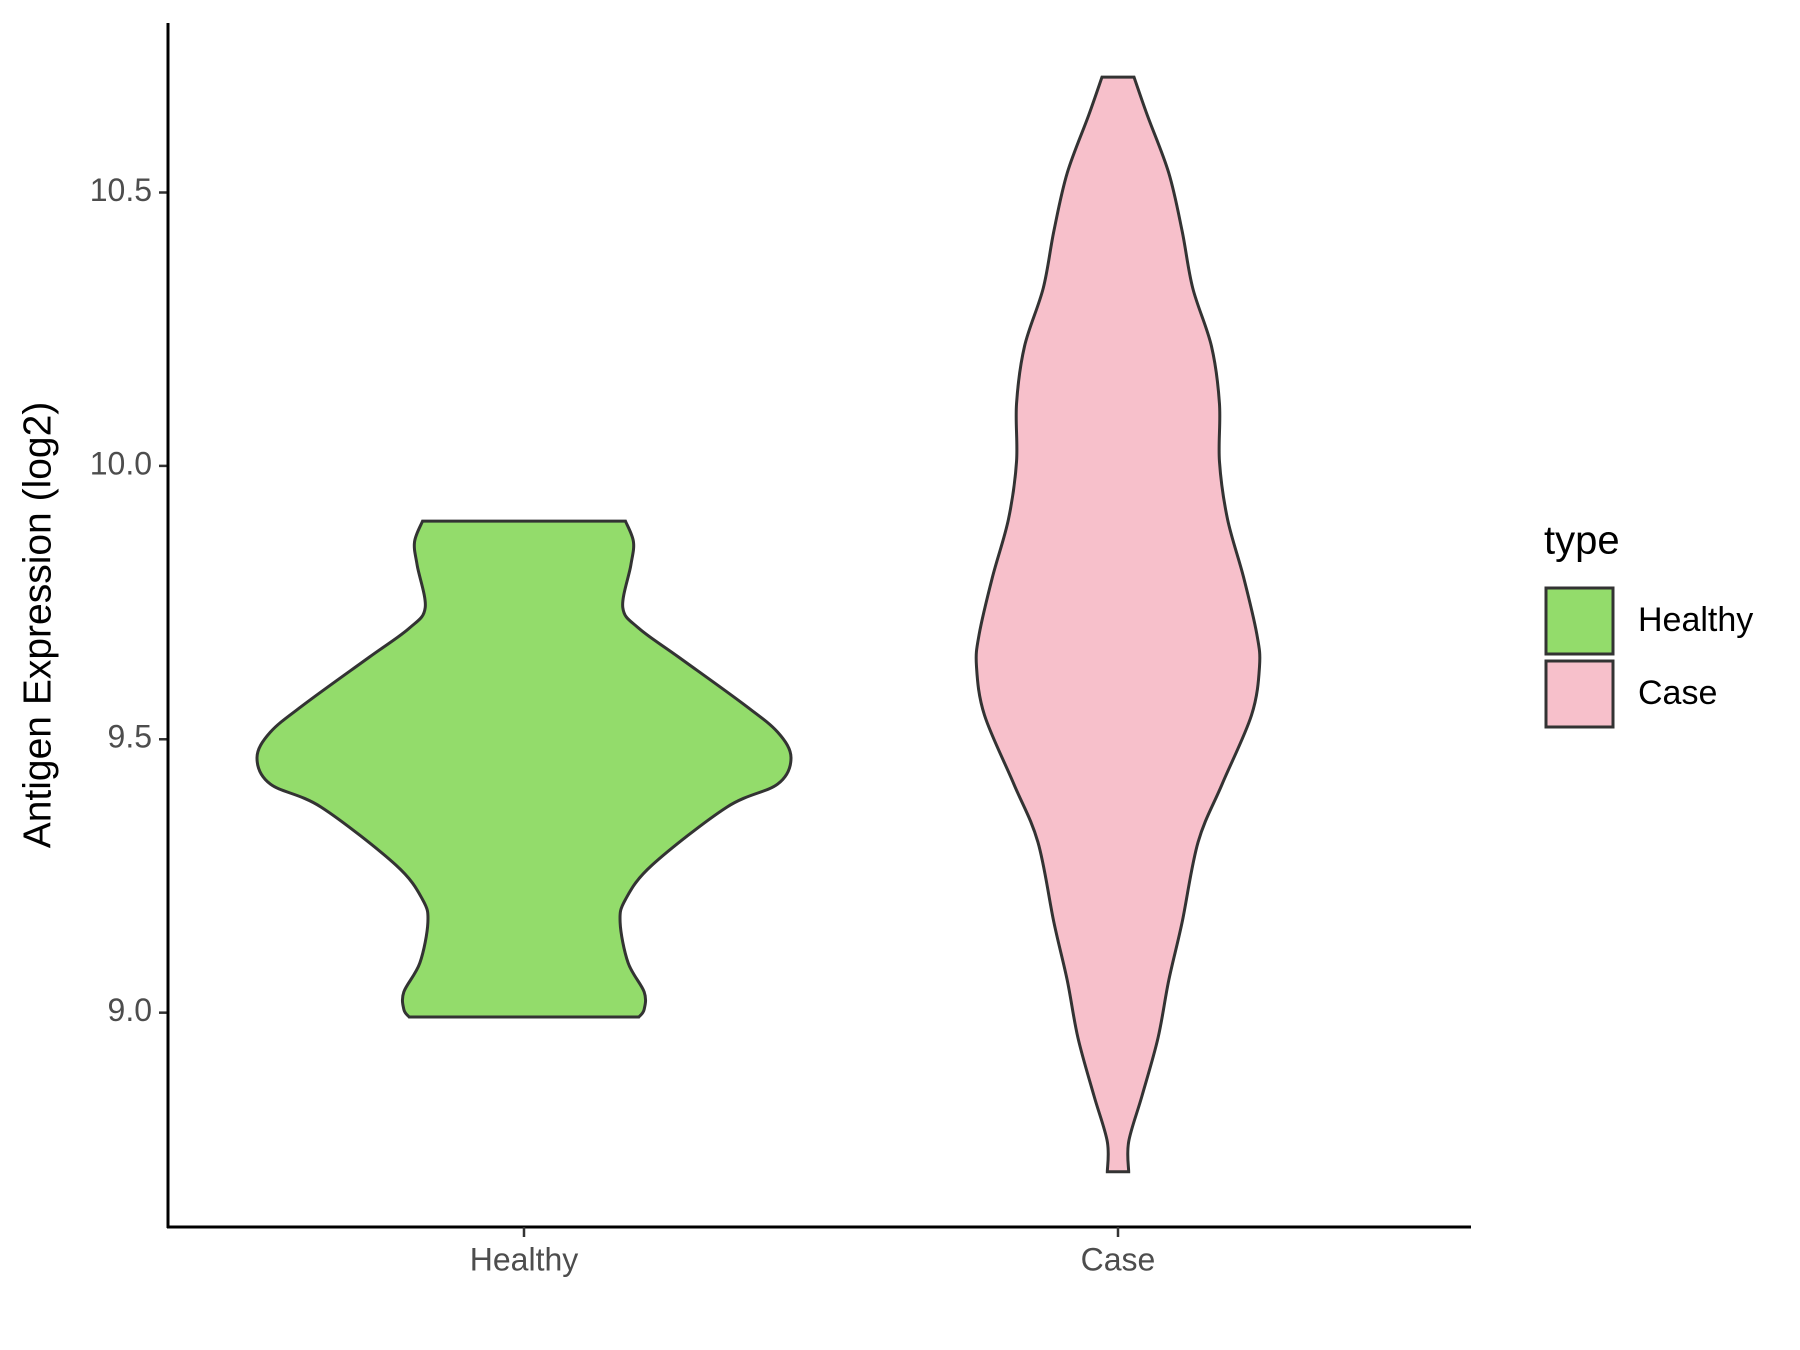 The height and width of the screenshot is (1350, 1800). Describe the element at coordinates (1695, 620) in the screenshot. I see `legend-label: Healthy` at that location.